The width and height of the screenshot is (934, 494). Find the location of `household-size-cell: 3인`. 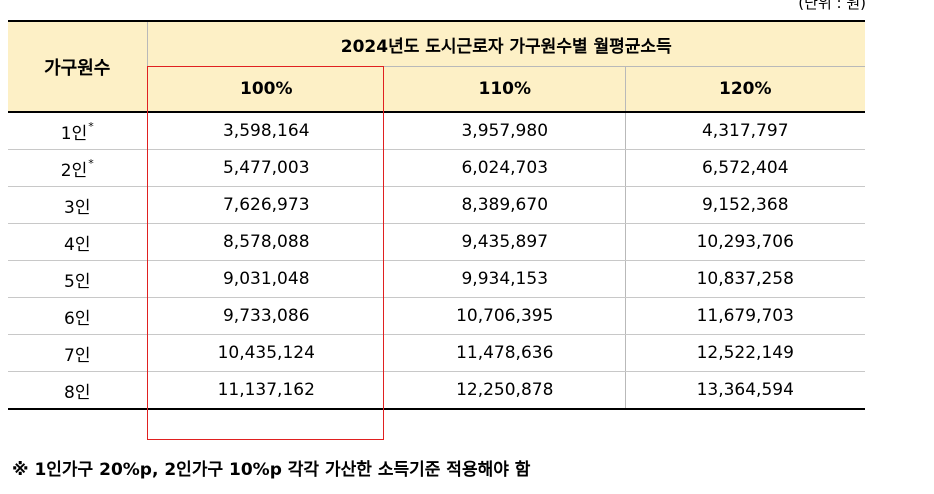

household-size-cell: 3인 is located at coordinates (78, 205).